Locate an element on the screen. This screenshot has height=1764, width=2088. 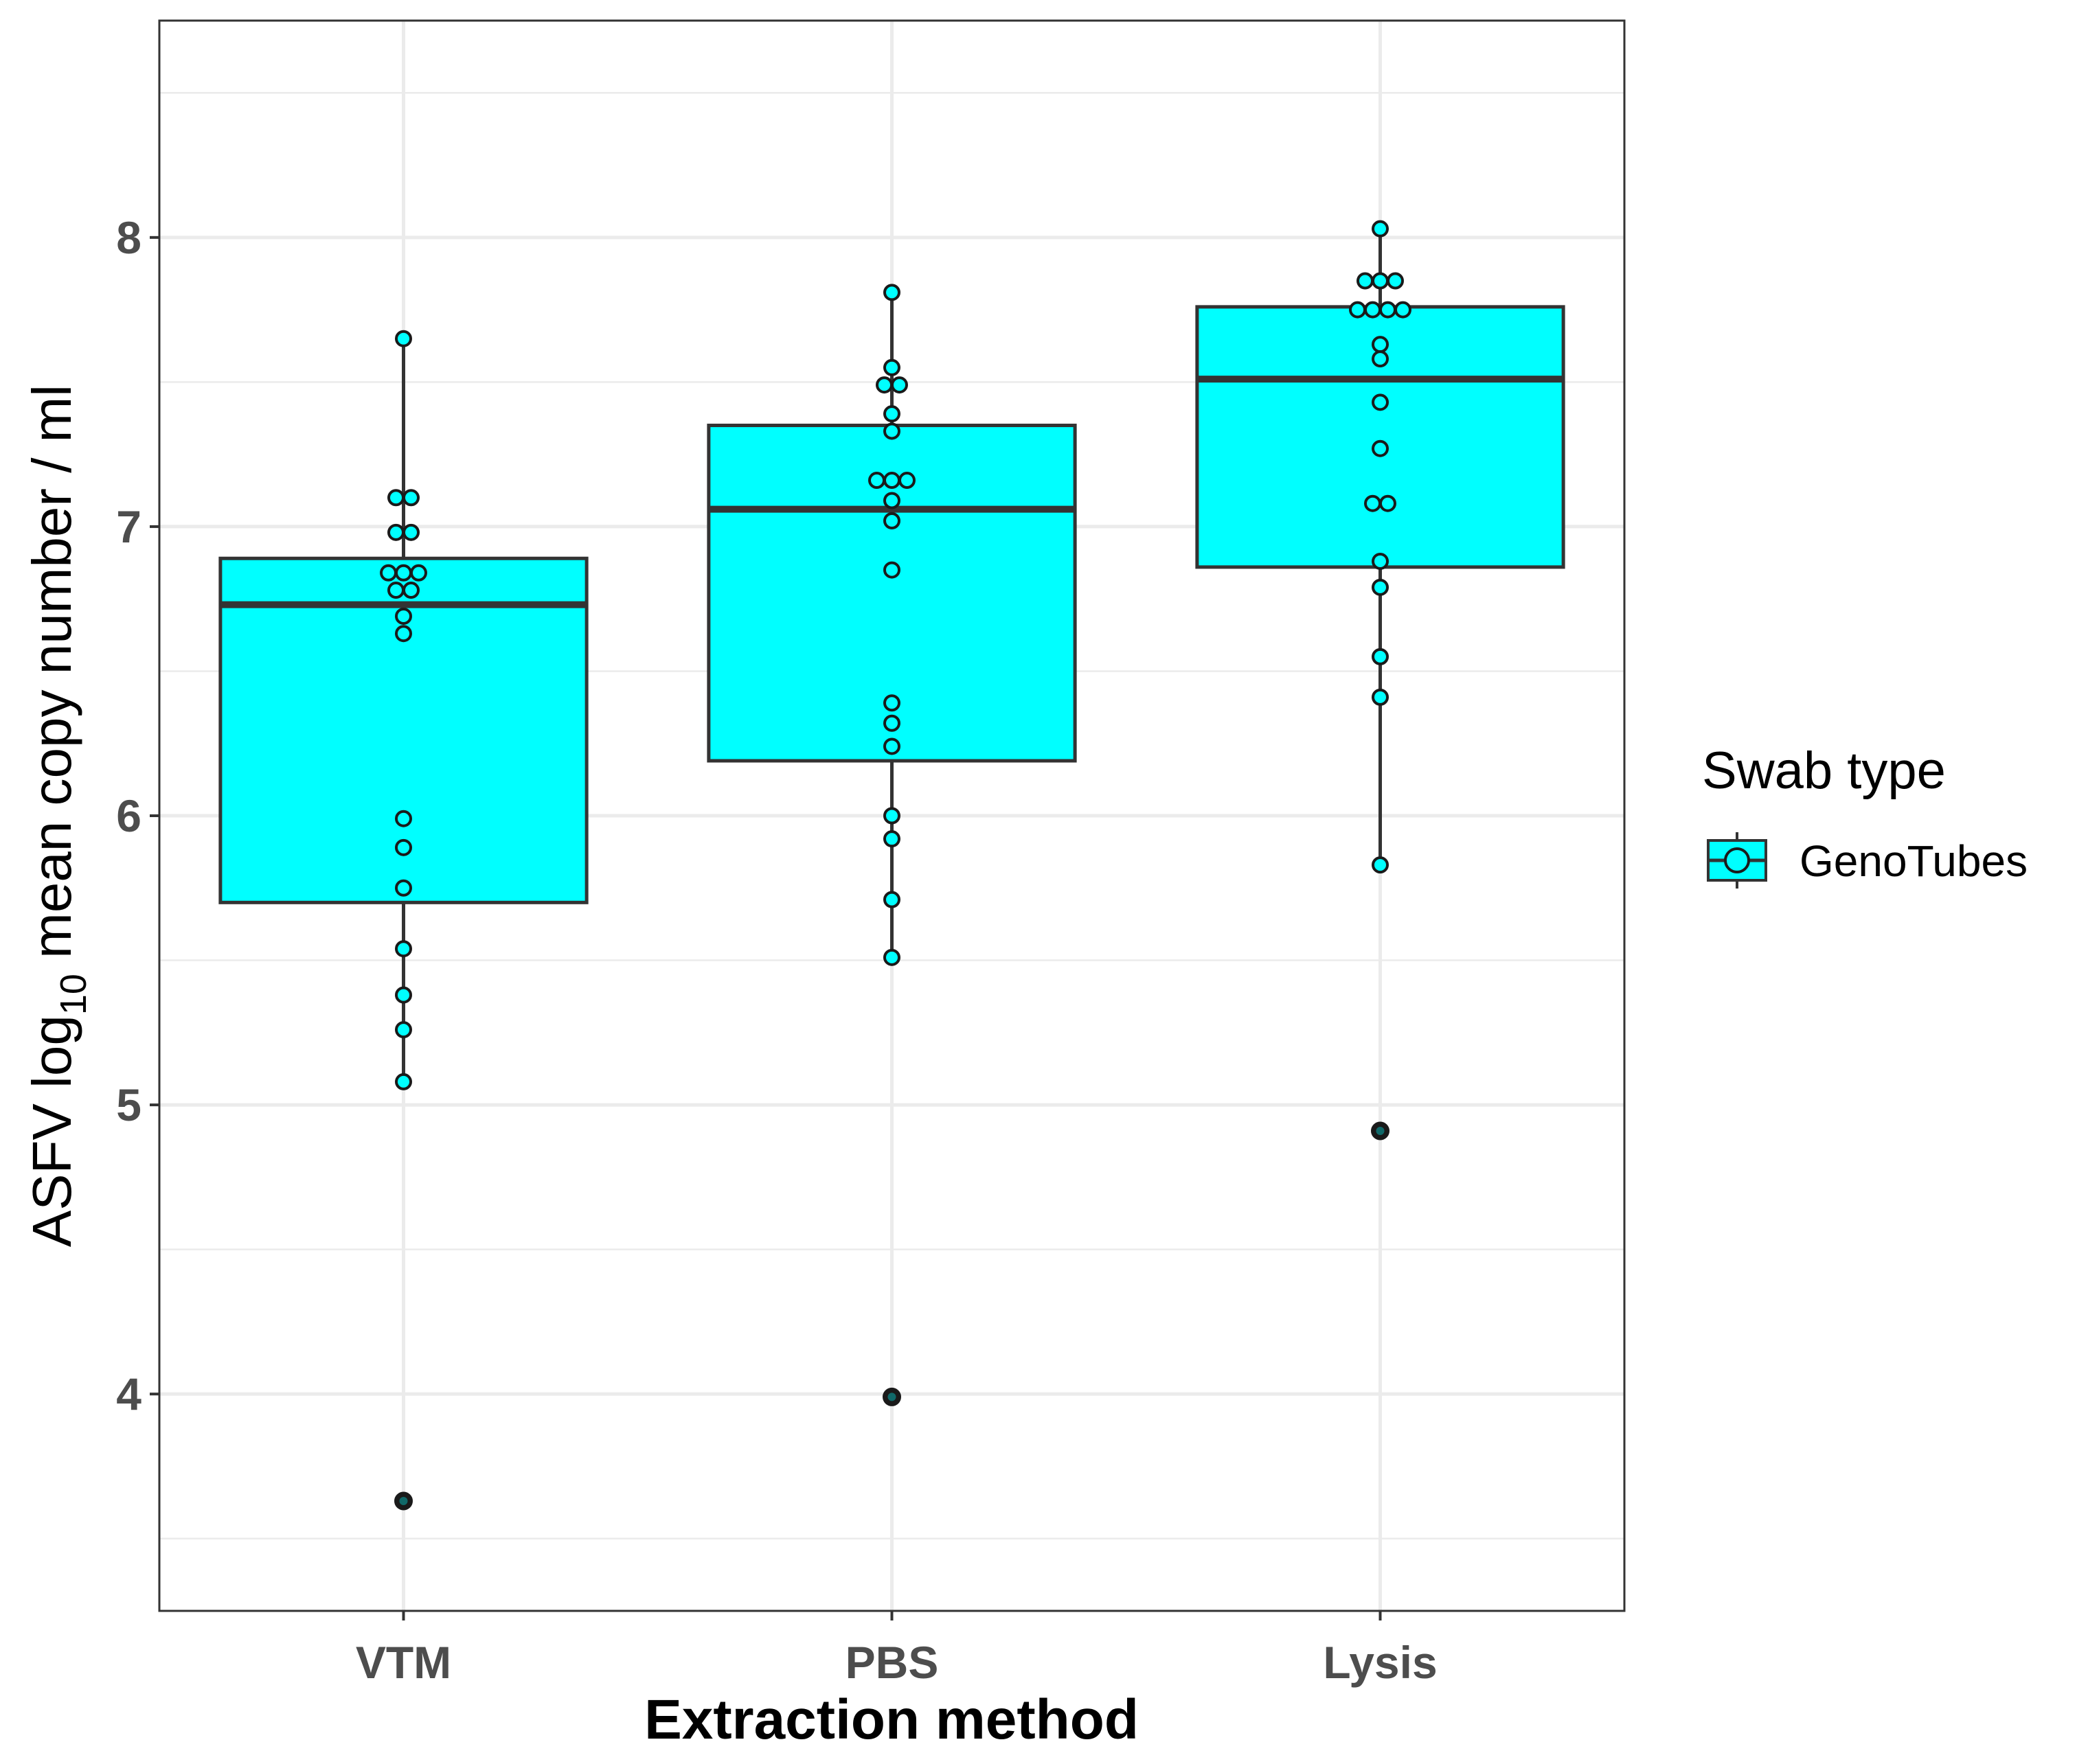
y-axis-title-suffix: mean copy number / ml is located at coordinates (52, 679).